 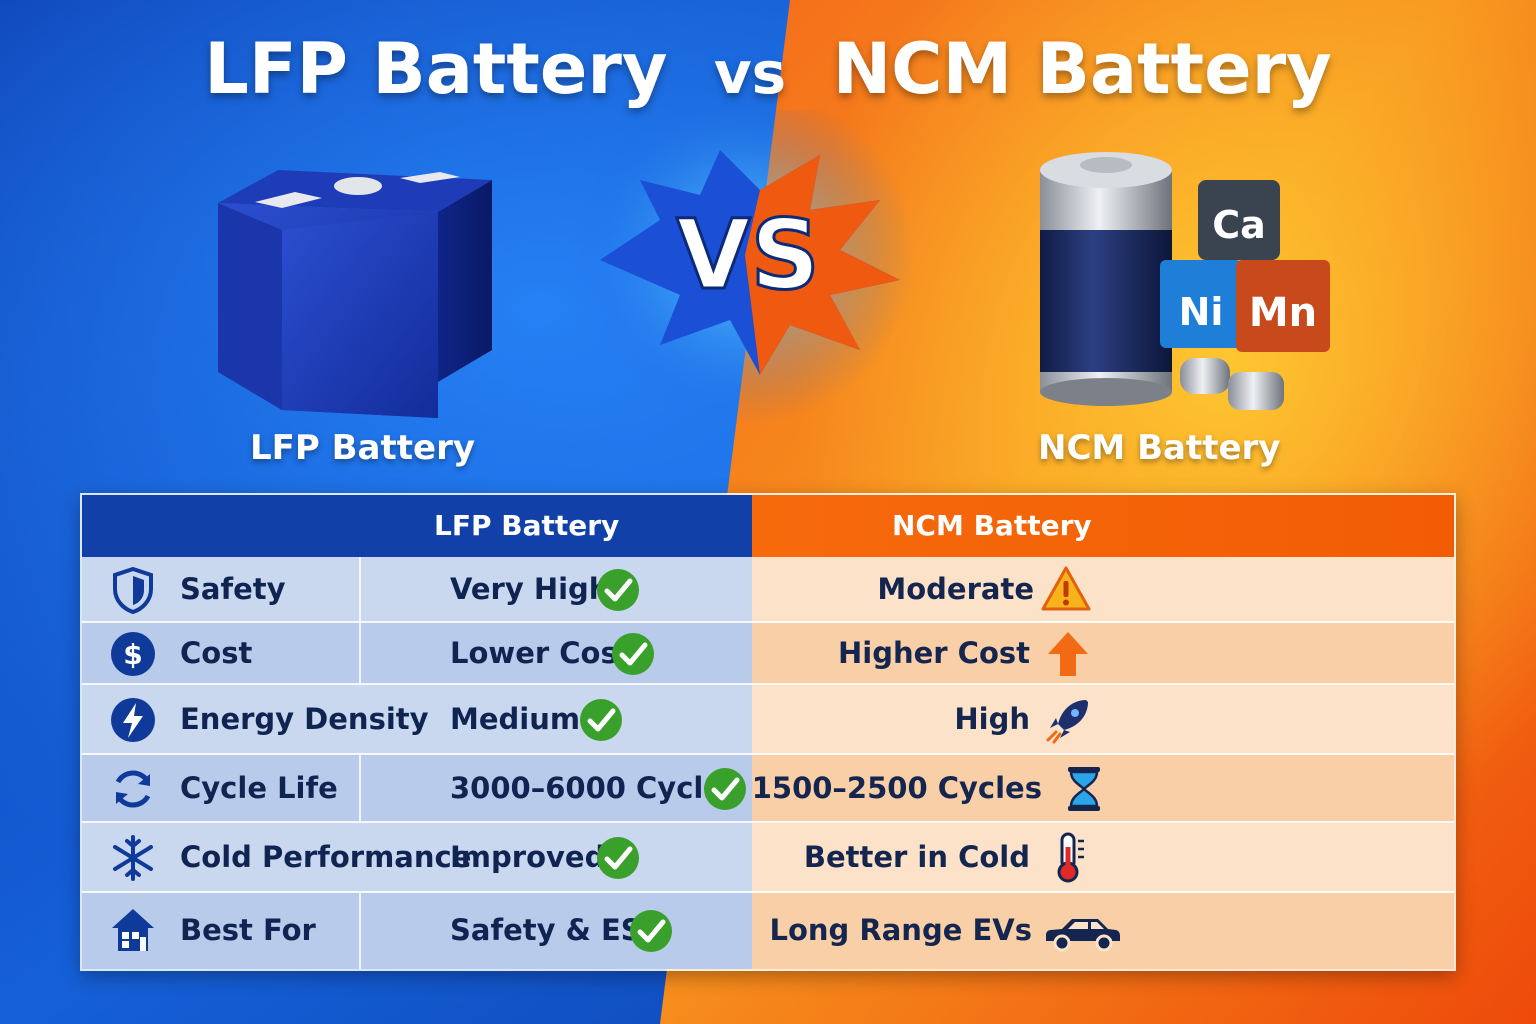 What do you see at coordinates (216, 653) in the screenshot?
I see `feature-label: Cost` at bounding box center [216, 653].